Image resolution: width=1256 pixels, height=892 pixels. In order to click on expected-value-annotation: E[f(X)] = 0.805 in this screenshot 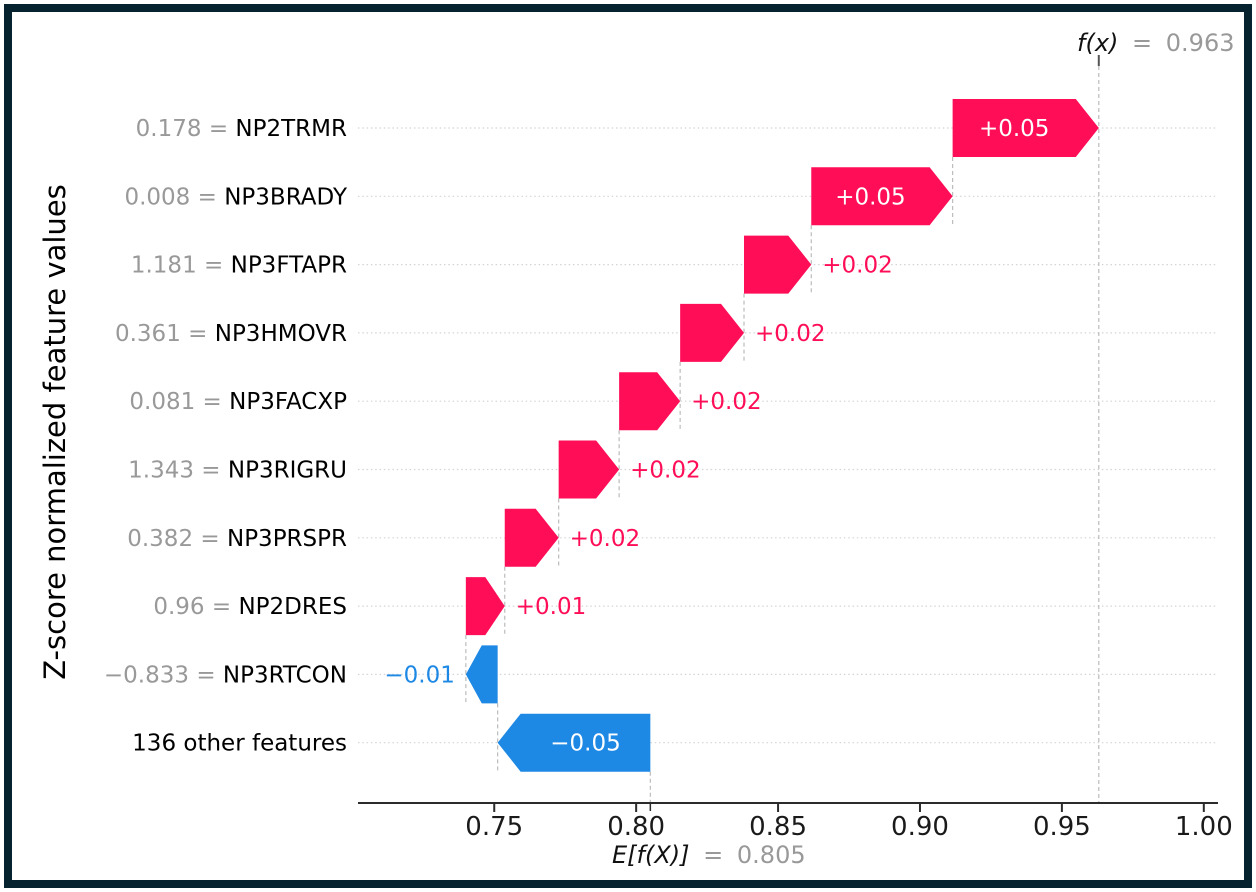, I will do `click(709, 855)`.